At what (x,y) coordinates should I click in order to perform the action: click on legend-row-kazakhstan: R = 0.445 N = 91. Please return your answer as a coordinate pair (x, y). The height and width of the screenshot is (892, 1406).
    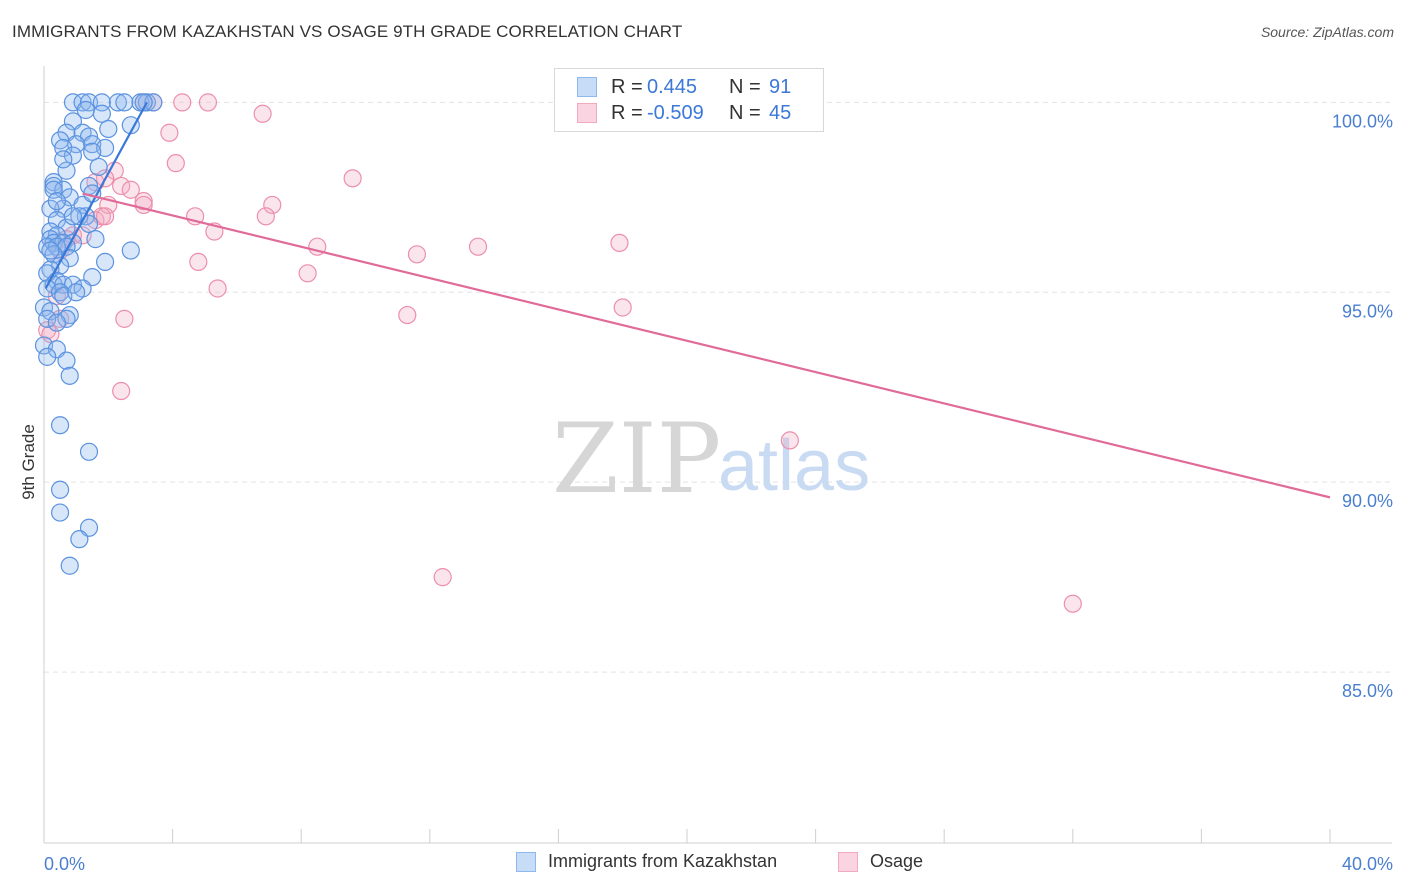
    Looking at the image, I should click on (684, 87).